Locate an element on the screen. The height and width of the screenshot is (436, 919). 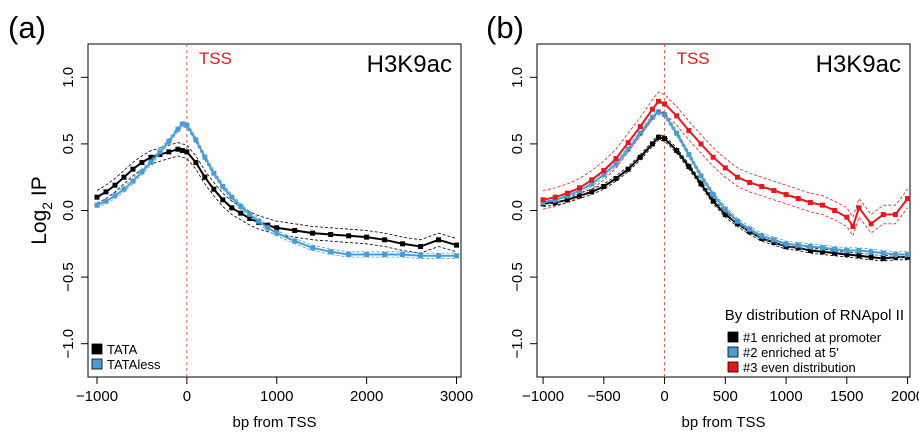
y-axis-label-main: Log is located at coordinates (39, 227).